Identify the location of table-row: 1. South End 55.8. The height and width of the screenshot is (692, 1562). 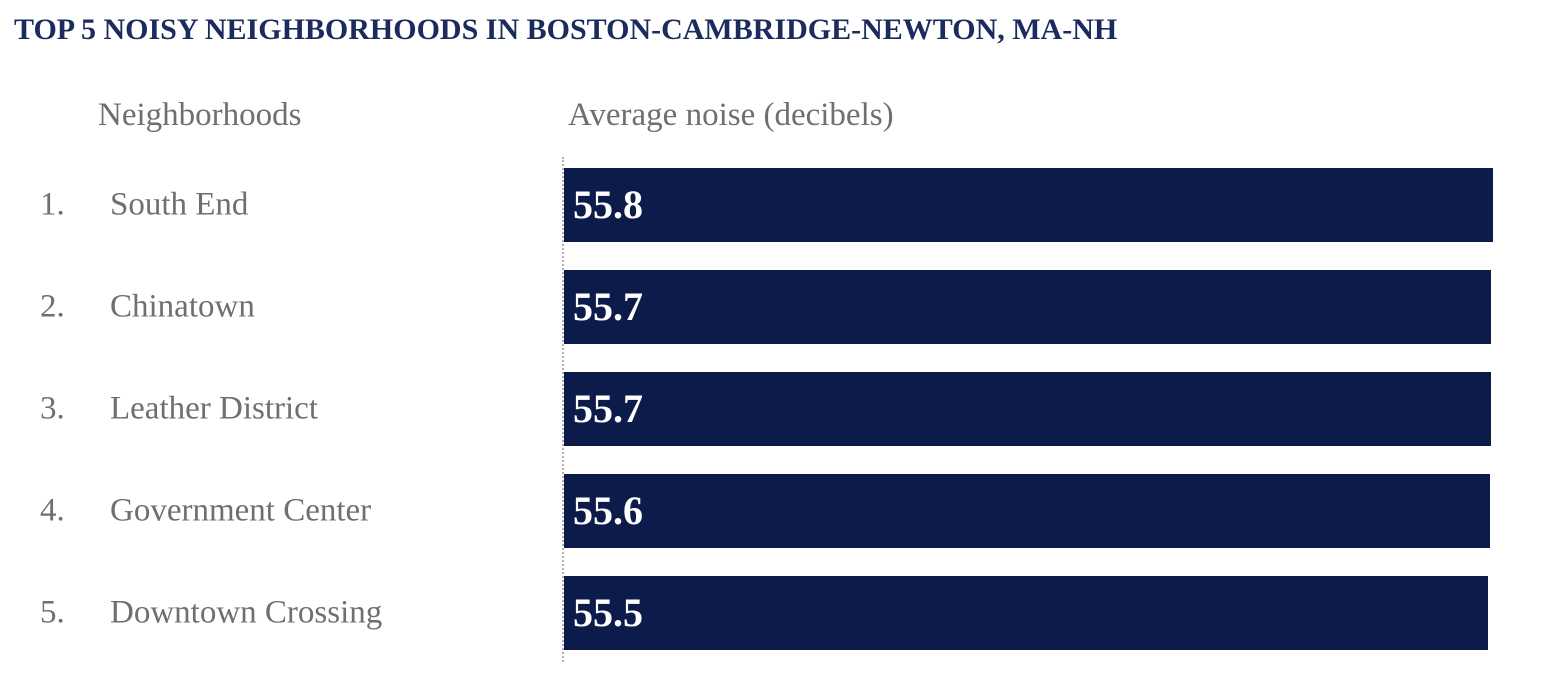
(781, 205).